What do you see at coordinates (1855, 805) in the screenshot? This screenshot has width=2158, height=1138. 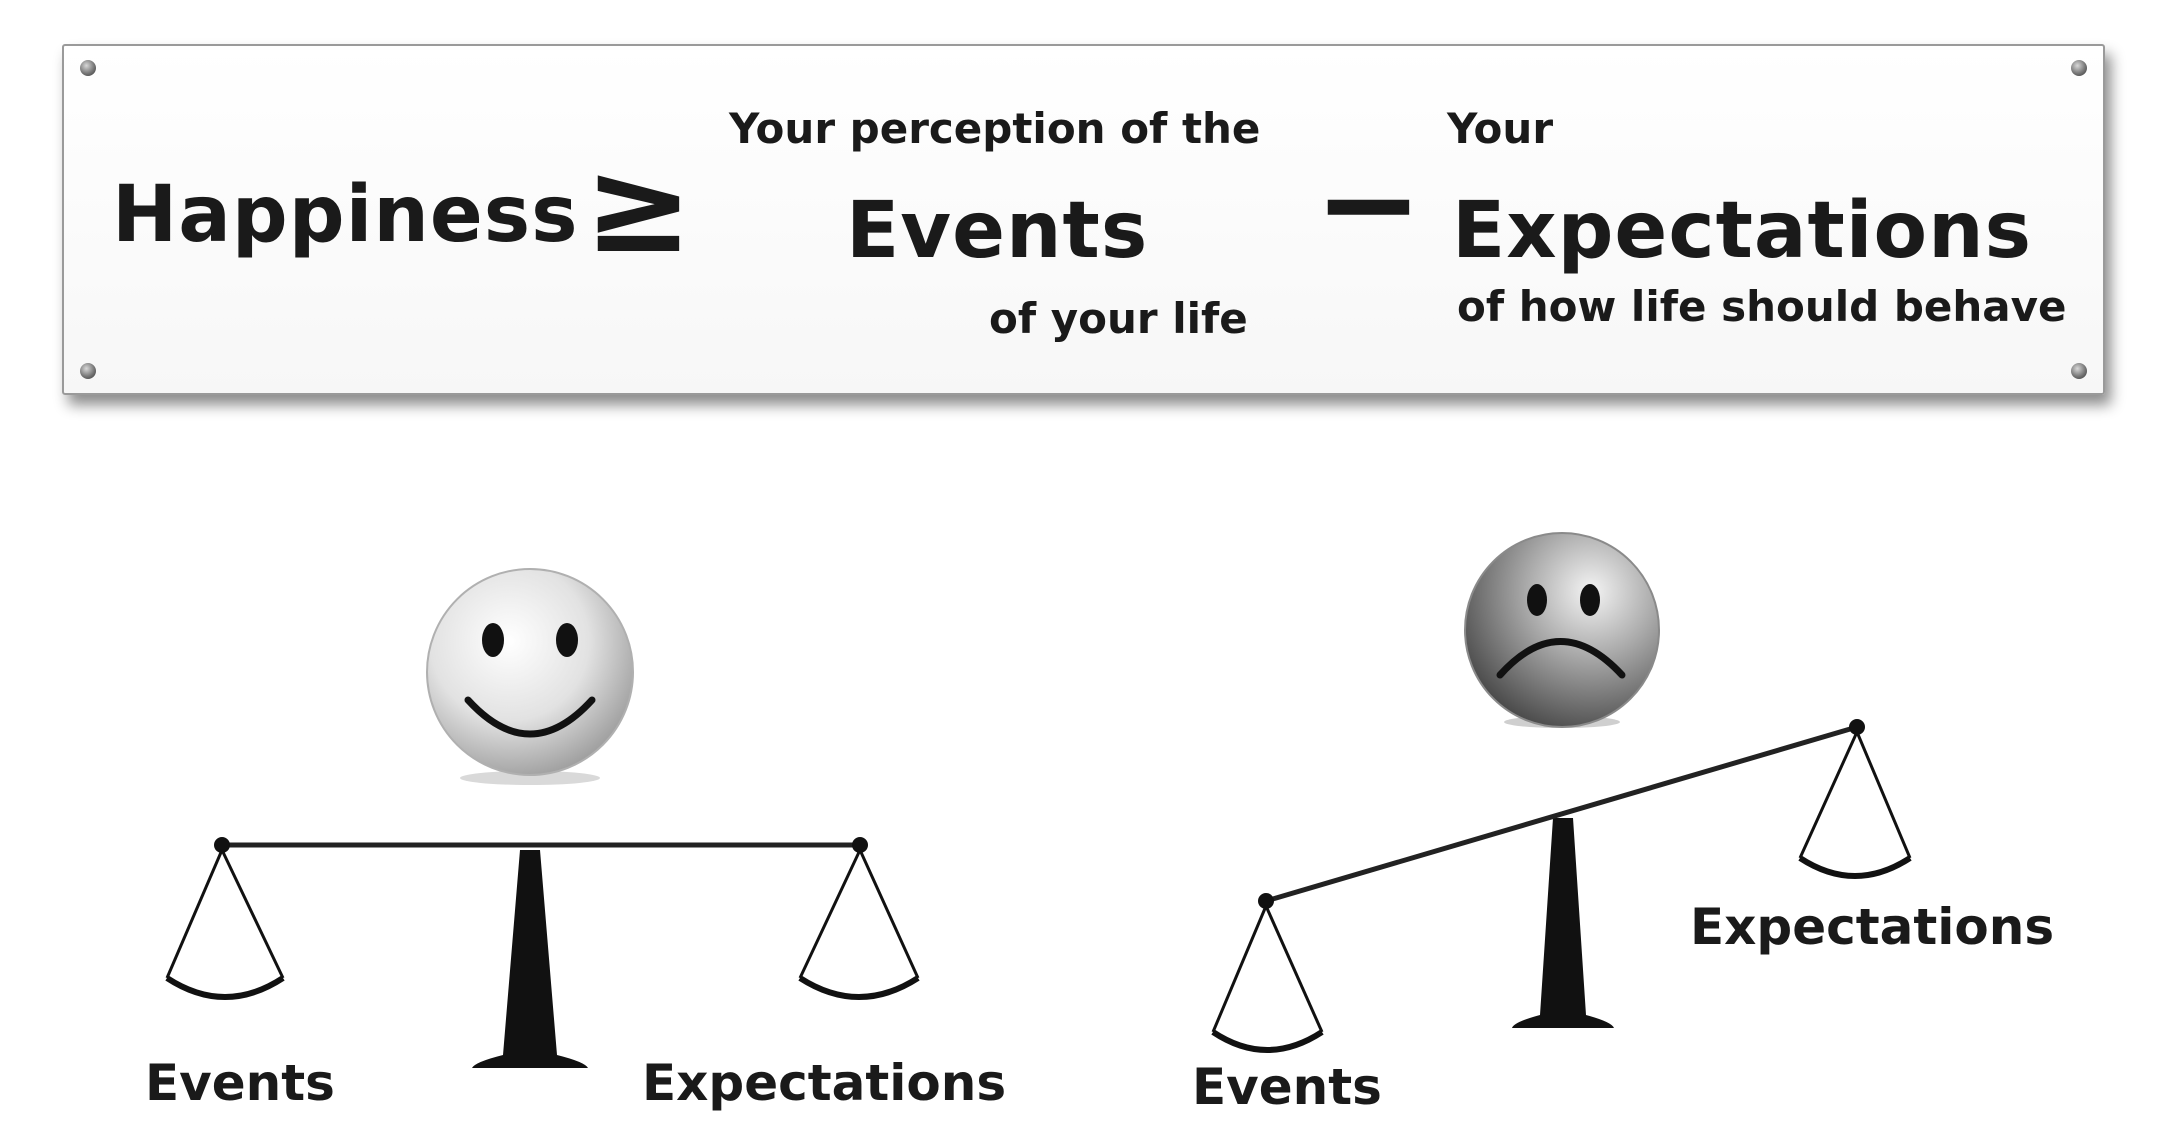 I see `tilted-pan-right` at bounding box center [1855, 805].